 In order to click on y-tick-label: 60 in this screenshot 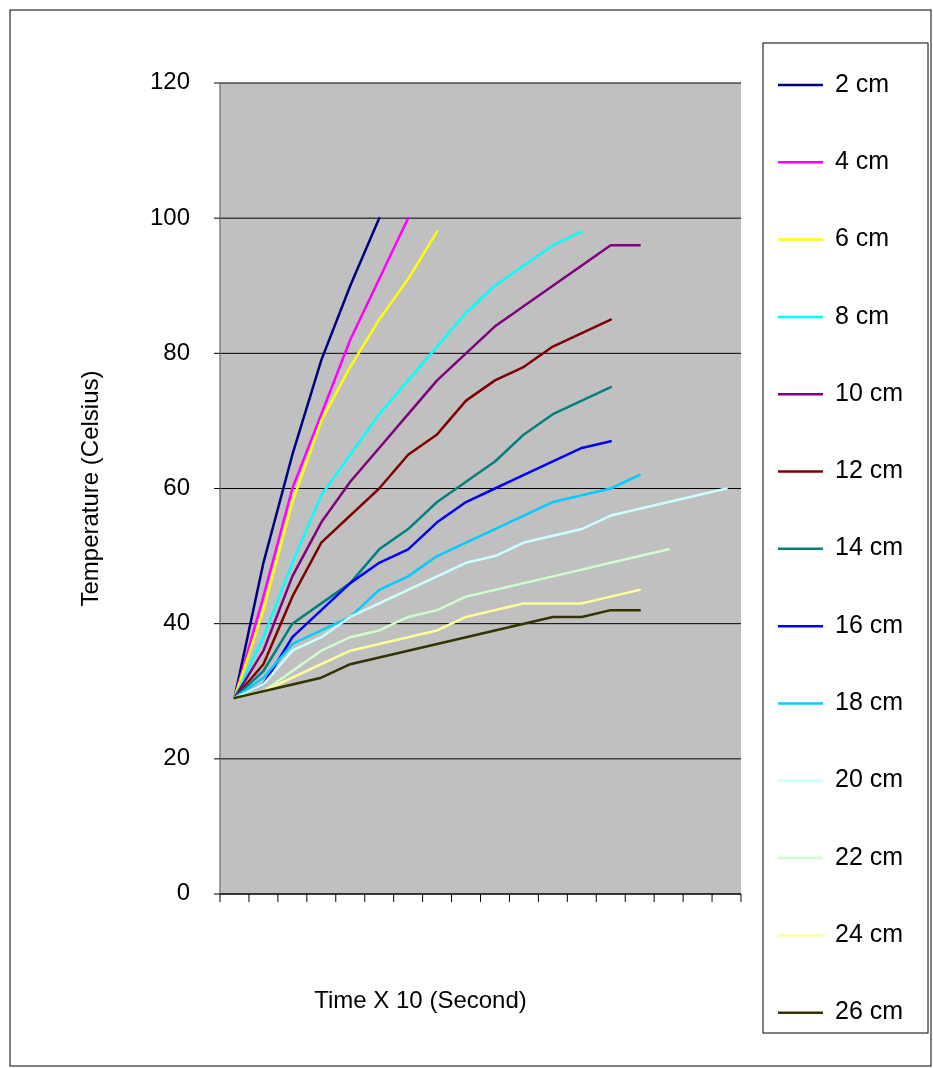, I will do `click(176, 486)`.